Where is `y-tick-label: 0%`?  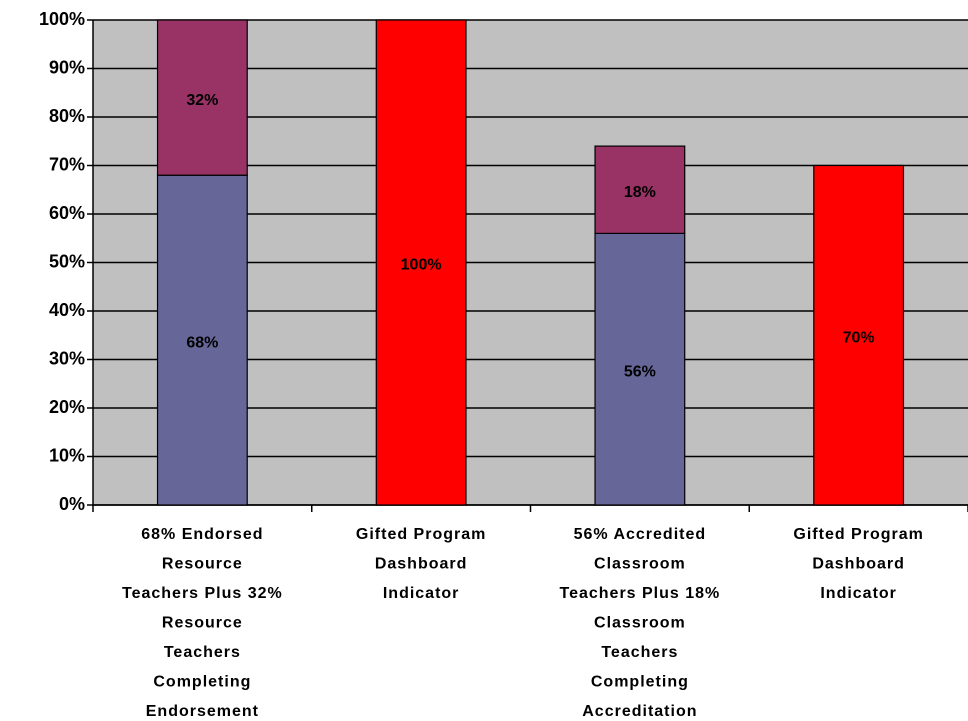 y-tick-label: 0% is located at coordinates (72, 504).